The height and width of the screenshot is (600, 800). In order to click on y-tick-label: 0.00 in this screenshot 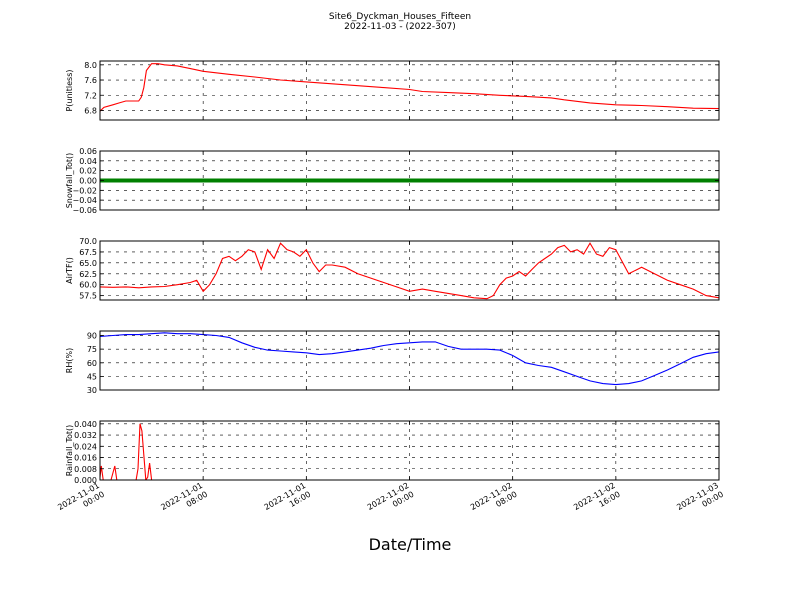, I will do `click(88, 181)`.